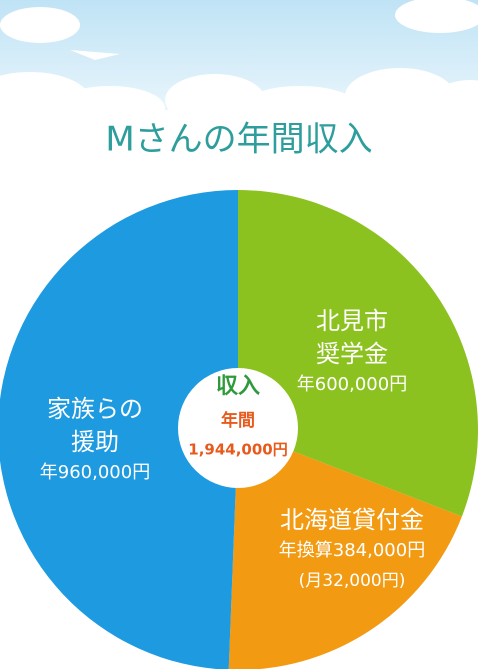 Image resolution: width=478 pixels, height=669 pixels. What do you see at coordinates (95, 442) in the screenshot?
I see `slice-label: 援助` at bounding box center [95, 442].